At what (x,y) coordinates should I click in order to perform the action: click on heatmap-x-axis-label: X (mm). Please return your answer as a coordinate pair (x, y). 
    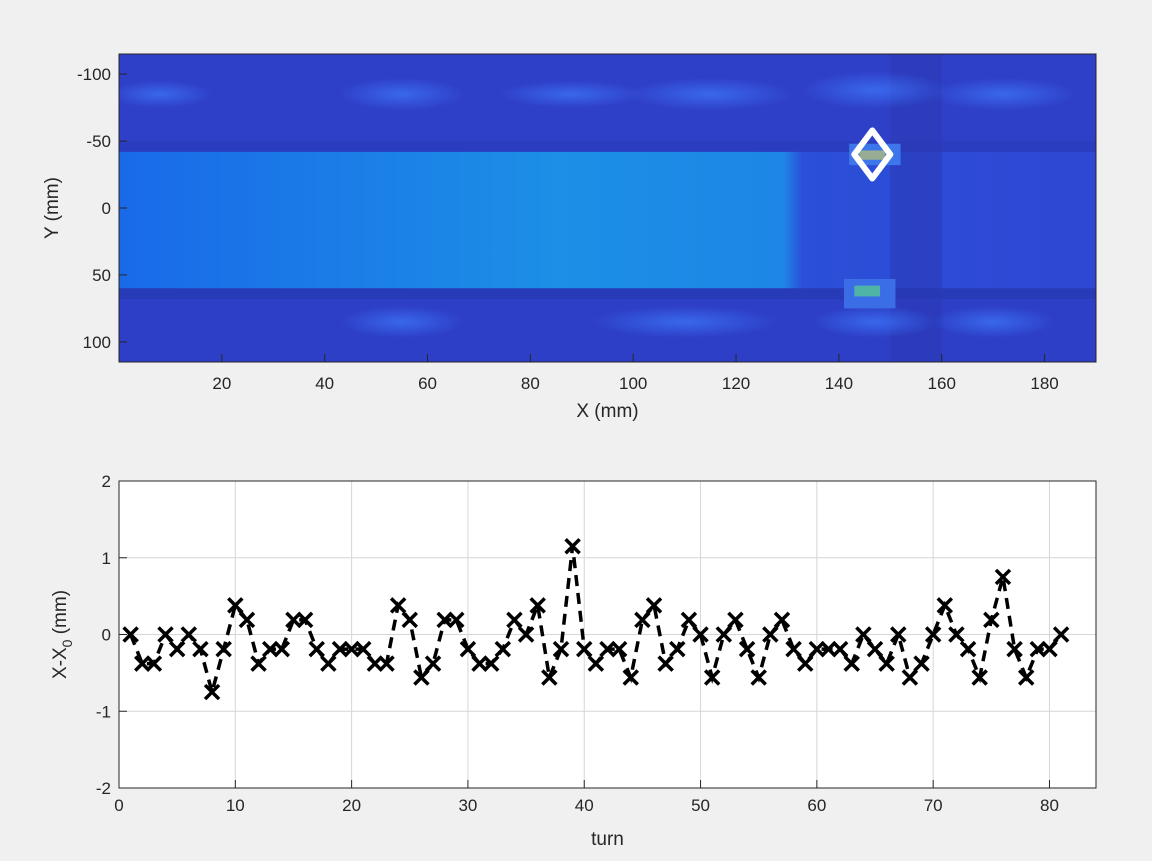
    Looking at the image, I should click on (607, 411).